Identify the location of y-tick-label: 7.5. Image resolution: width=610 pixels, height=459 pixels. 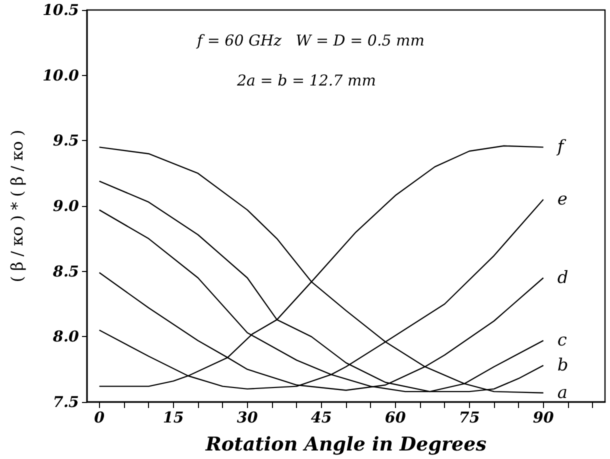
(65, 402).